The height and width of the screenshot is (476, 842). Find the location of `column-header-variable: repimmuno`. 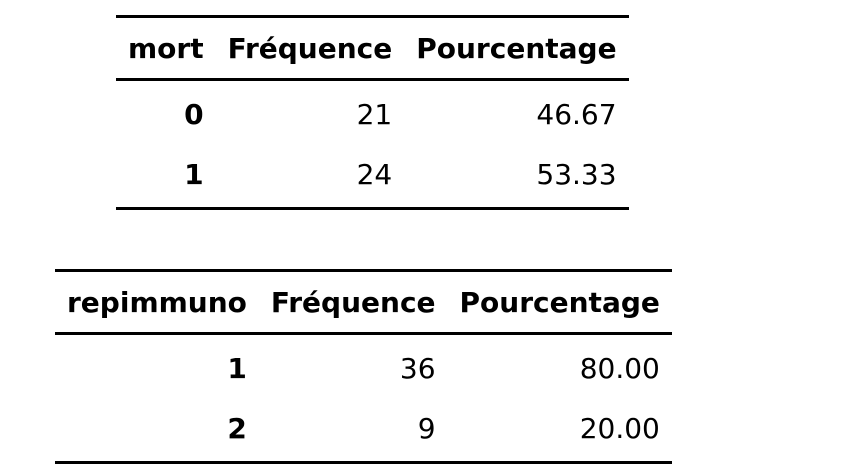

column-header-variable: repimmuno is located at coordinates (157, 302).